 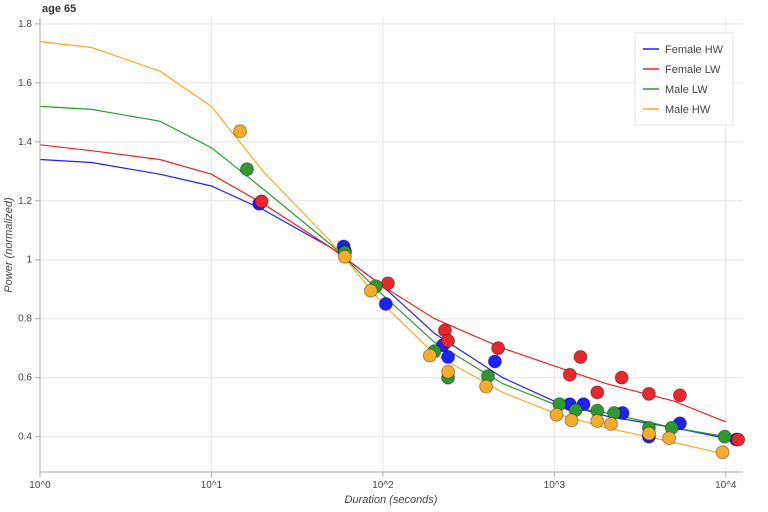 What do you see at coordinates (25, 142) in the screenshot?
I see `y-tick-label: 1.4` at bounding box center [25, 142].